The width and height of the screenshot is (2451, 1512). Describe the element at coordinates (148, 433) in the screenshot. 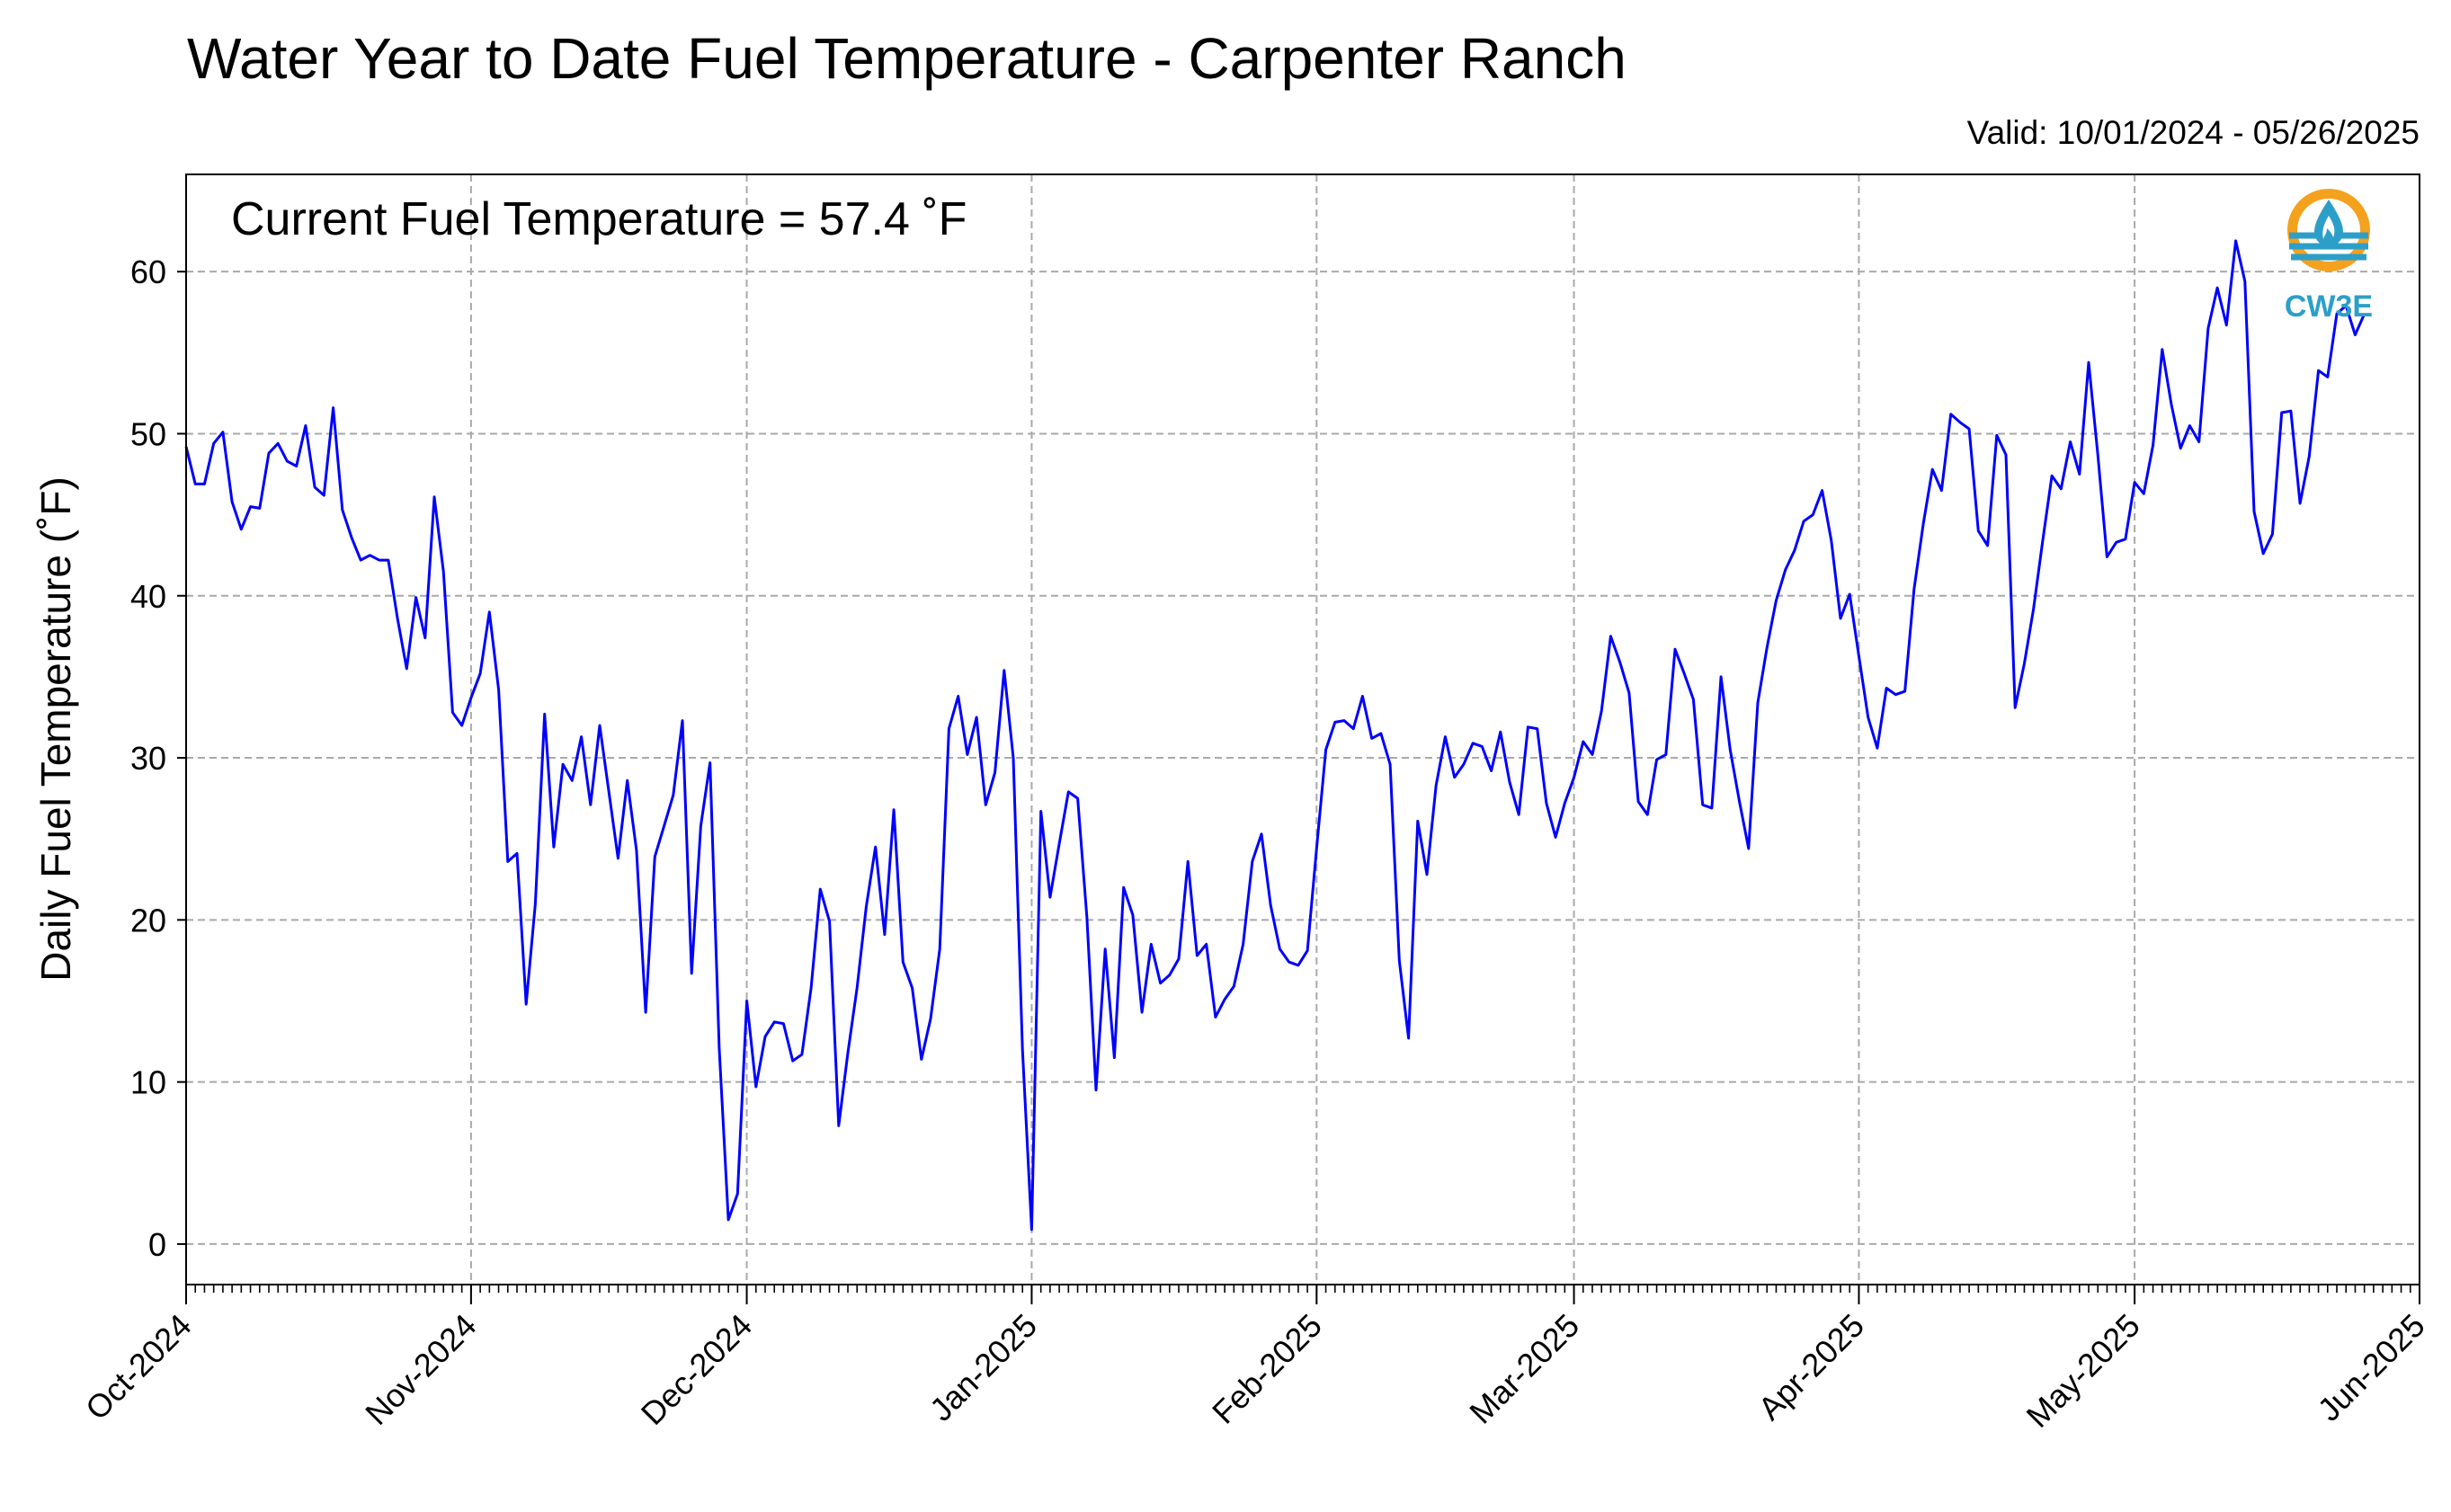

I see `y-tick-label: 50` at that location.